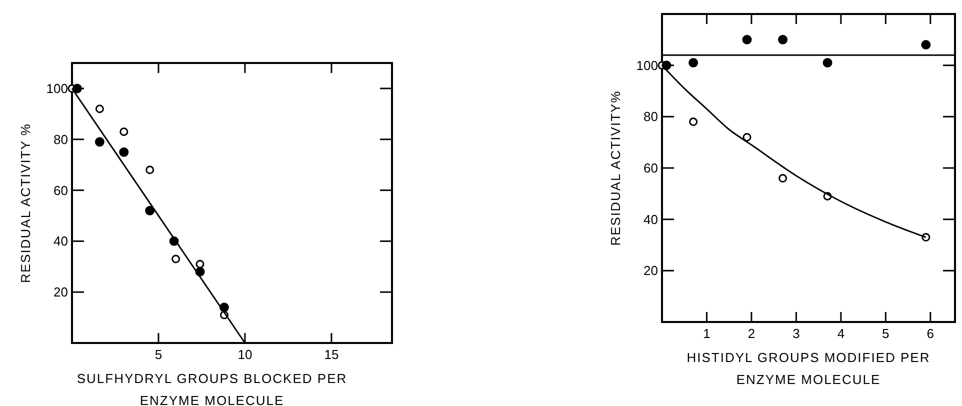 Image resolution: width=962 pixels, height=406 pixels. I want to click on x-tick-label: 4, so click(841, 333).